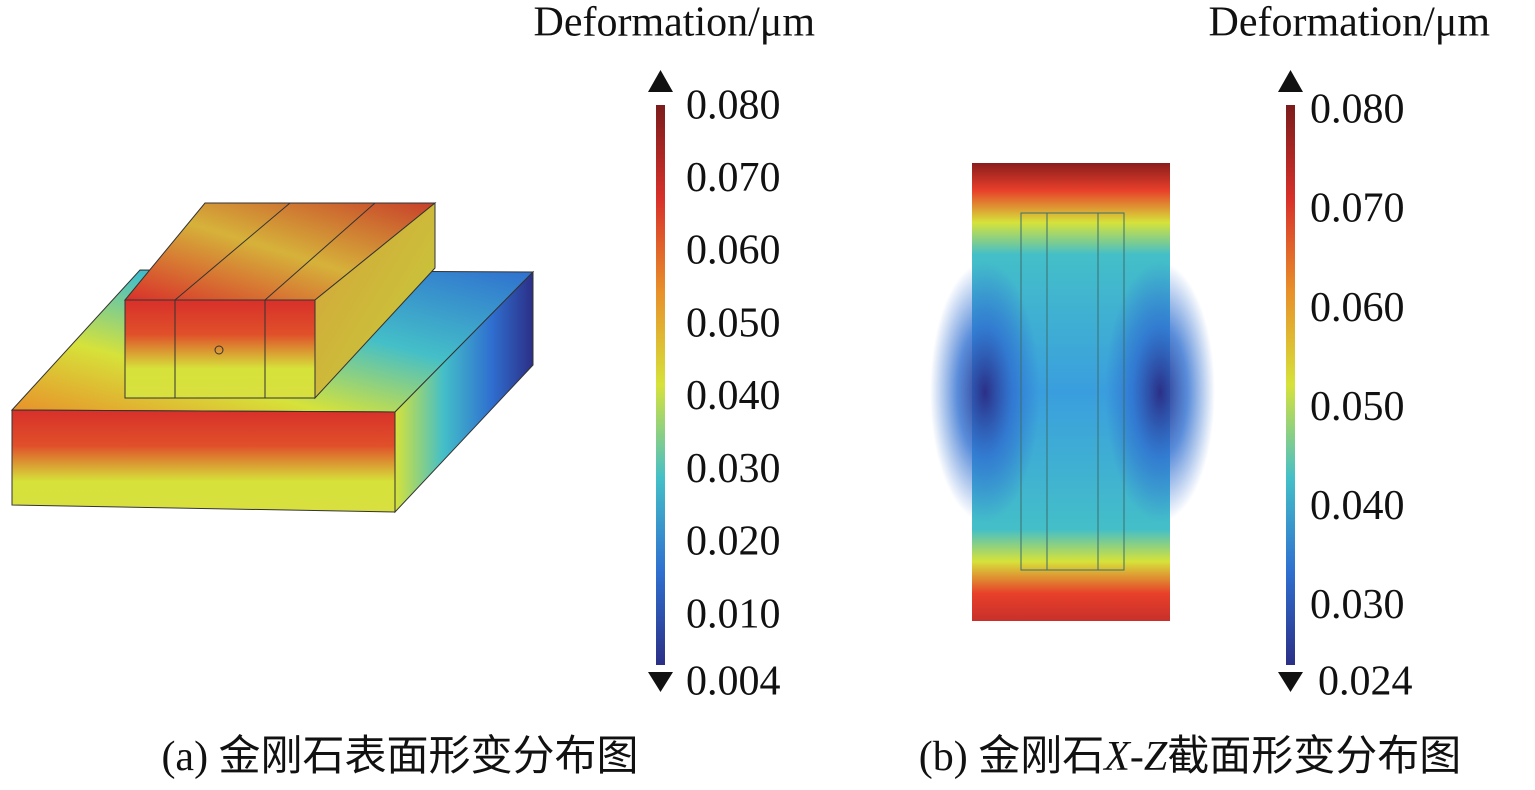 This screenshot has height=790, width=1535. I want to click on caption-part: X-Z, so click(1135, 757).